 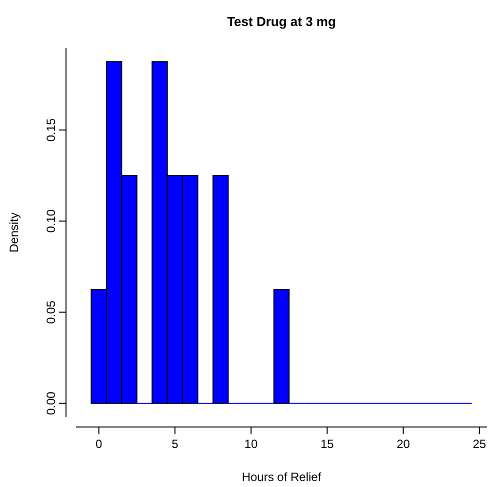 I want to click on x-tick-label: 5, so click(x=175, y=444).